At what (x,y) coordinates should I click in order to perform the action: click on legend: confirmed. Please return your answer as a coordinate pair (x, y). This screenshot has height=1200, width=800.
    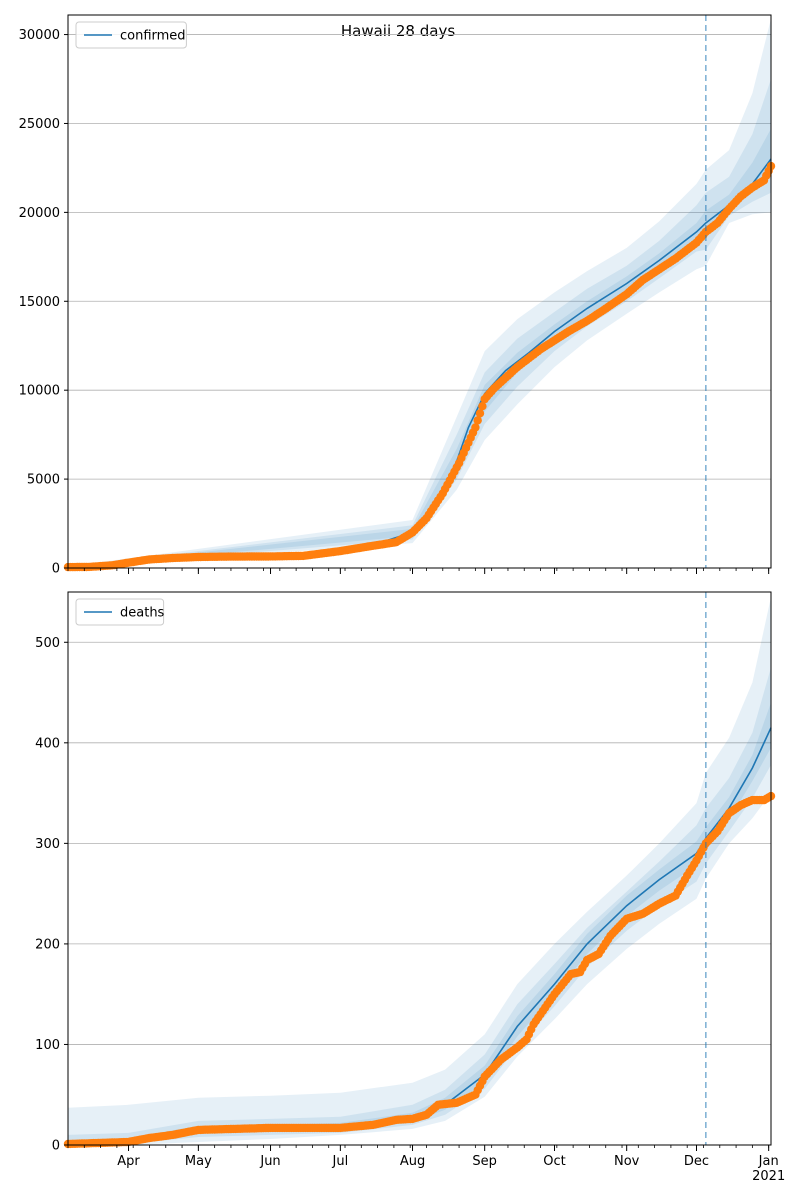
    Looking at the image, I should click on (131, 35).